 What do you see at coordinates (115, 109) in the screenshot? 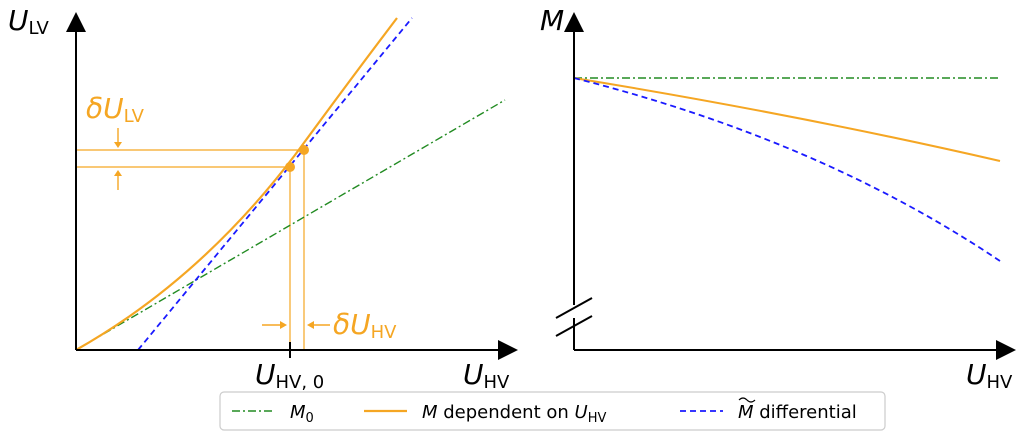
I see `delta-ulv-label: δULV` at bounding box center [115, 109].